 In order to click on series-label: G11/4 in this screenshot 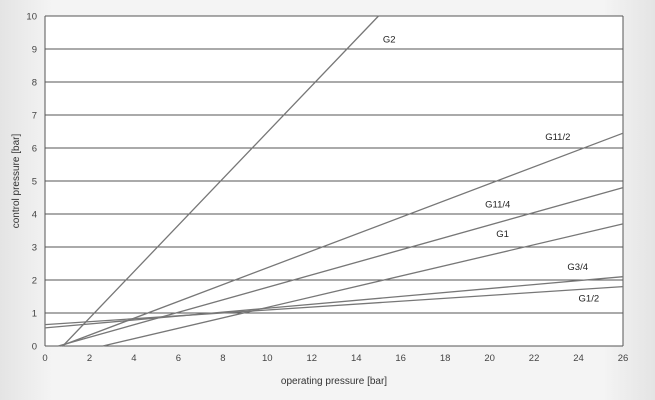, I will do `click(497, 204)`.